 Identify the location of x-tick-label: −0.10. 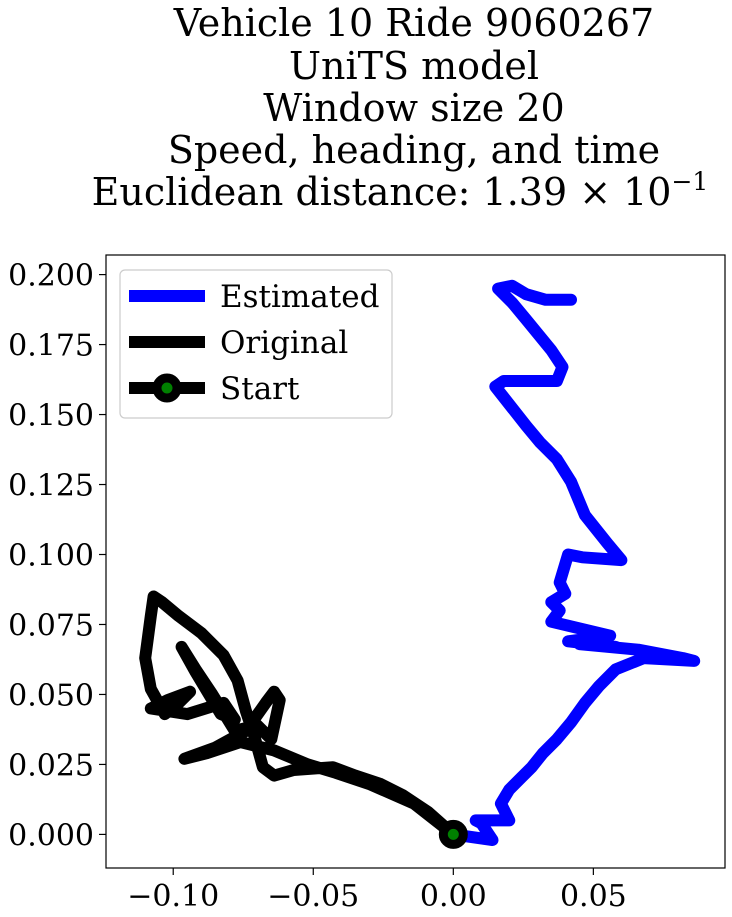
(173, 896).